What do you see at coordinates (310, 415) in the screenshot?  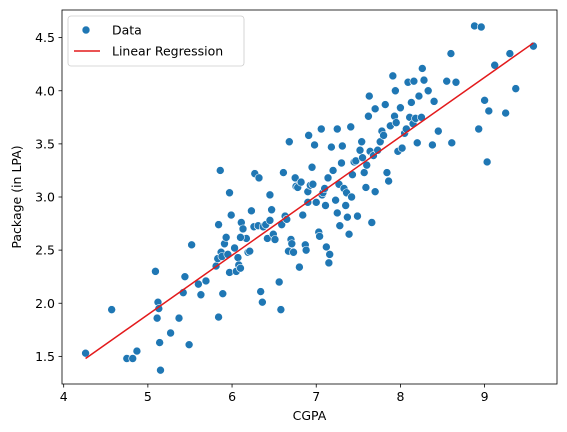 I see `x-axis-title: CGPA` at bounding box center [310, 415].